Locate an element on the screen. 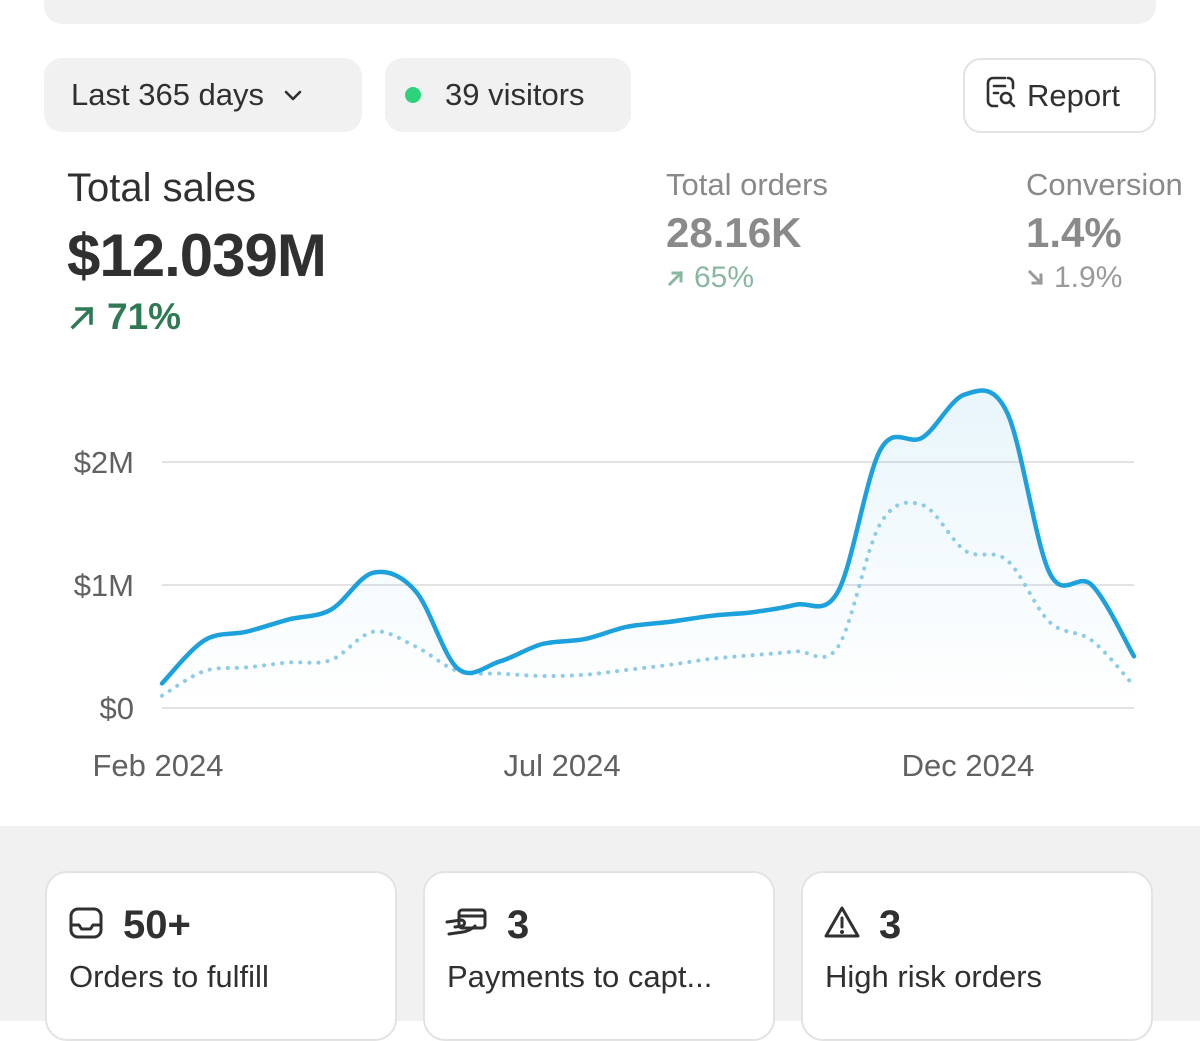  x-tick-label: Dec 2024 is located at coordinates (968, 765).